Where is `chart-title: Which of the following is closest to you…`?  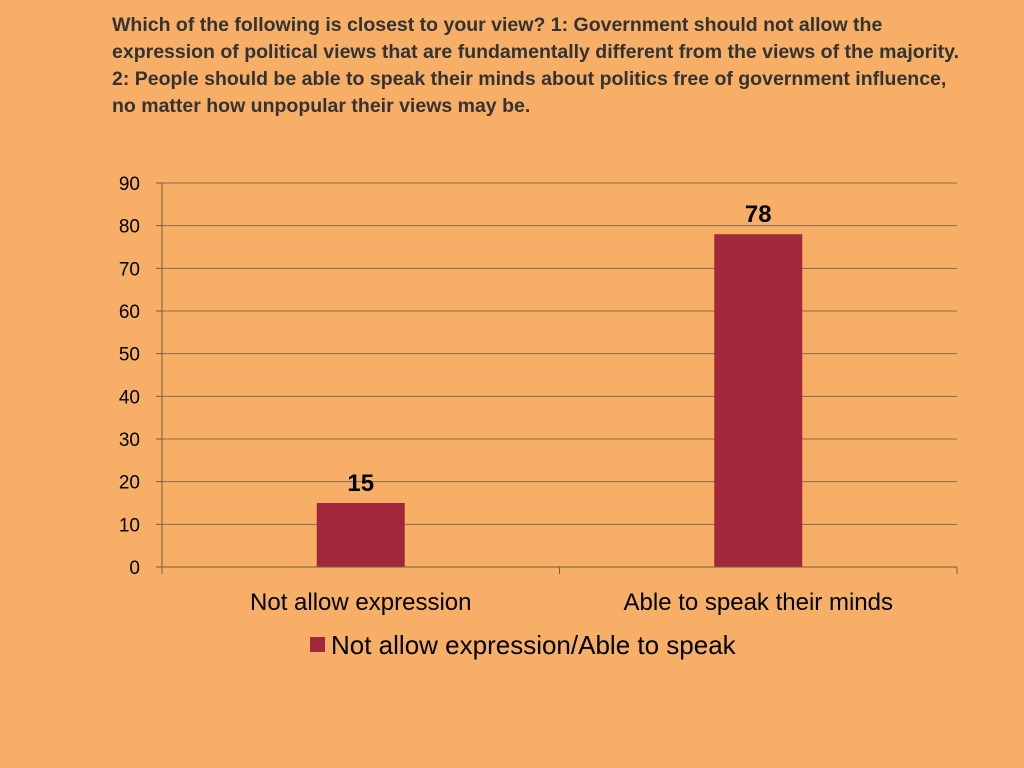
chart-title: Which of the following is closest to you… is located at coordinates (535, 65).